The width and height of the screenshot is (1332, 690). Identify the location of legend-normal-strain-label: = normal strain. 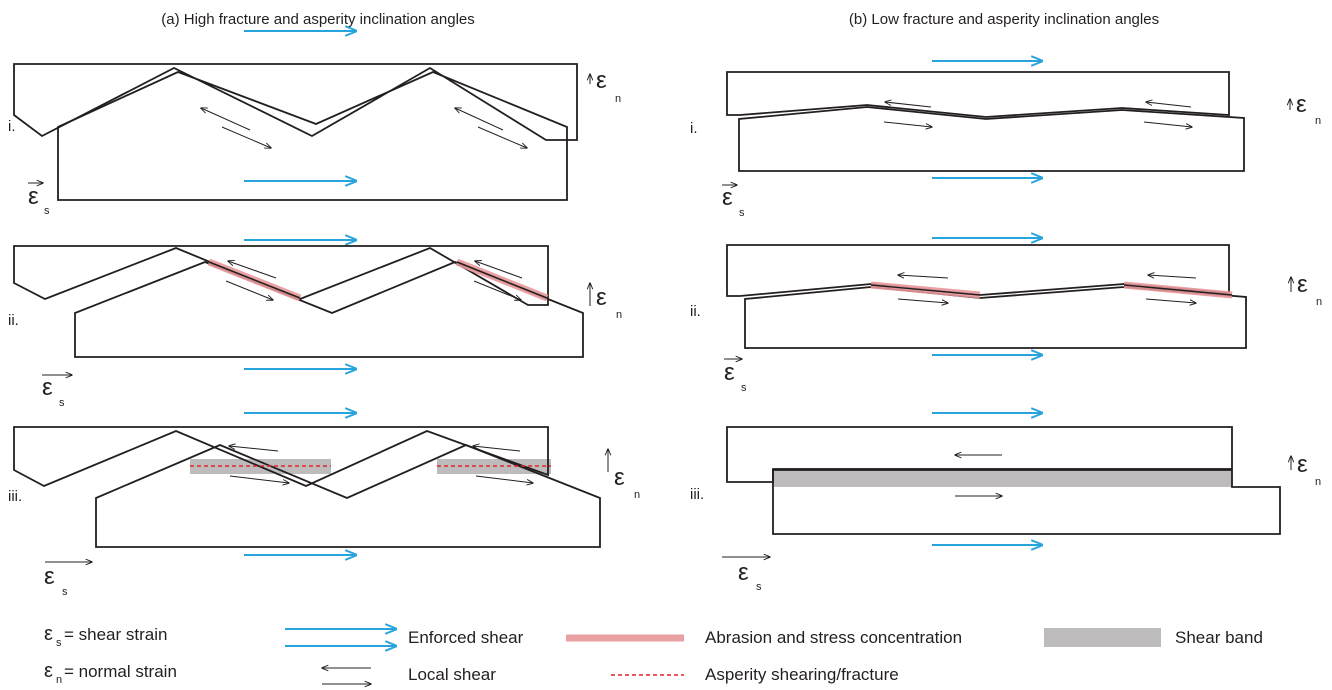
(120, 671).